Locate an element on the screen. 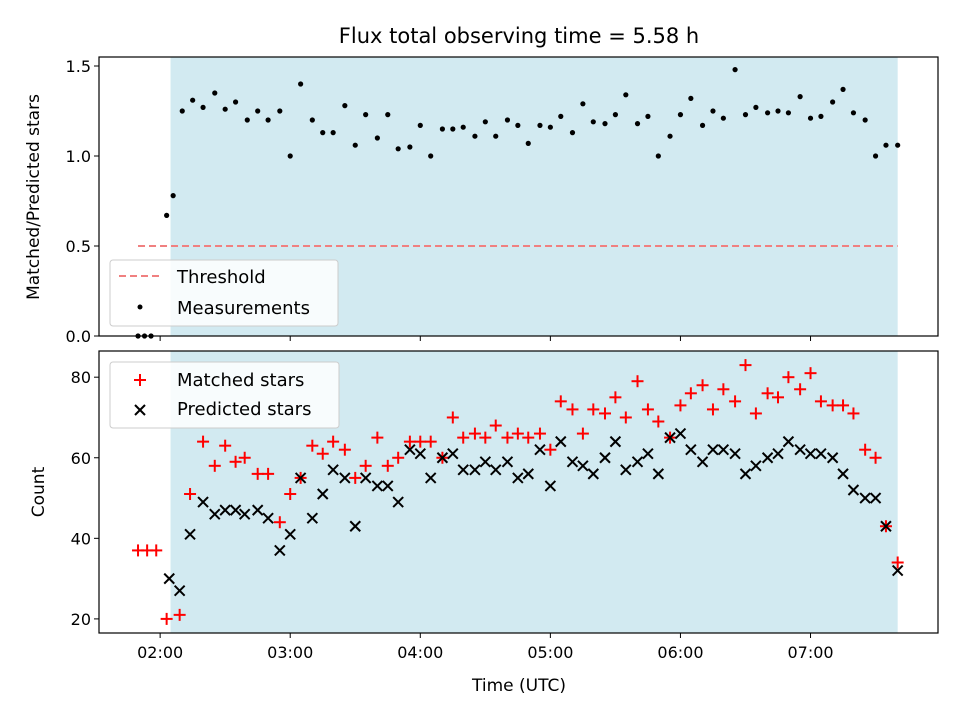 The height and width of the screenshot is (720, 960). x-tick-label: 02:00 is located at coordinates (160, 652).